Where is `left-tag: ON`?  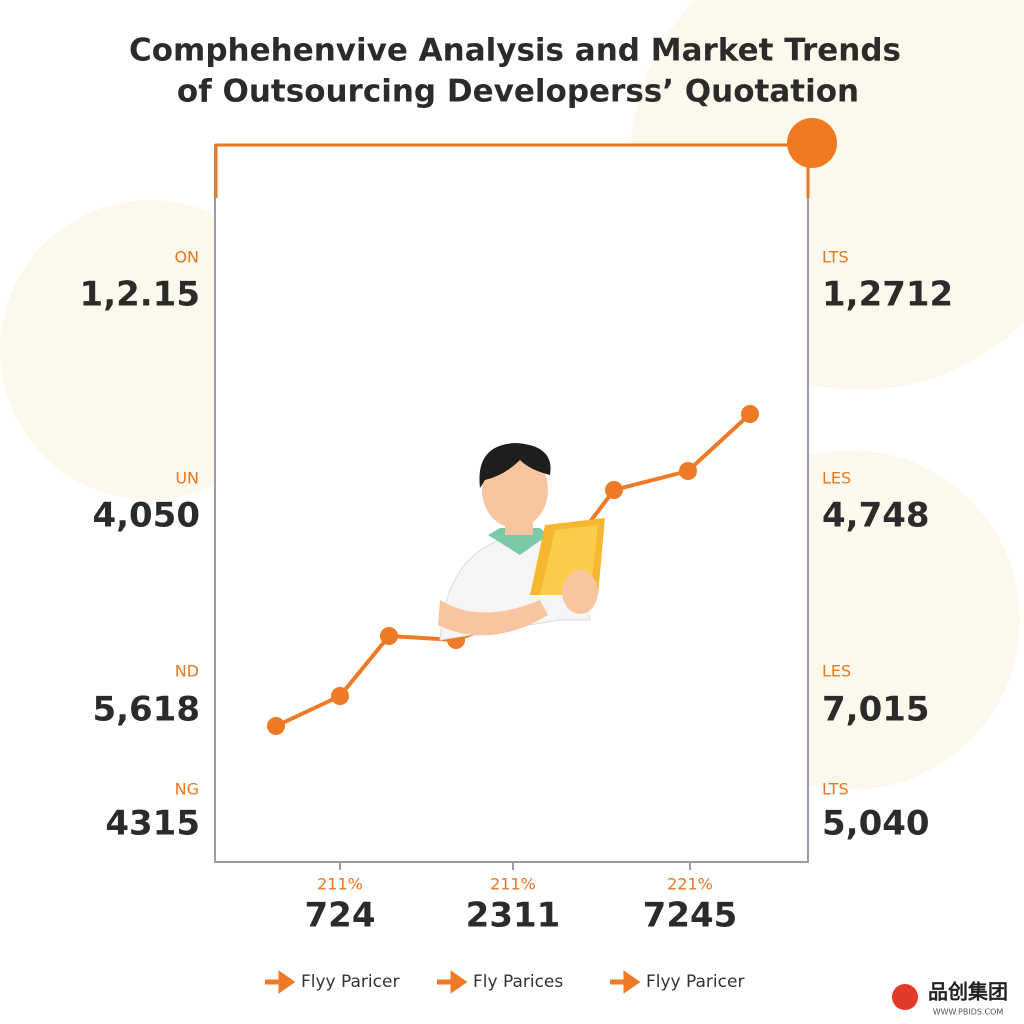 left-tag: ON is located at coordinates (186, 257).